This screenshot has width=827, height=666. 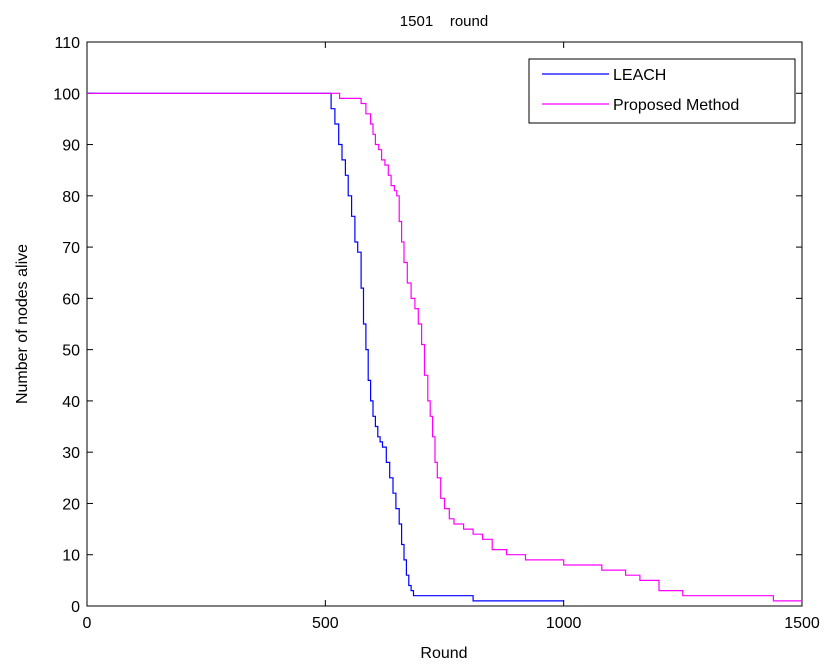 What do you see at coordinates (71, 556) in the screenshot?
I see `y-tick-label: 10` at bounding box center [71, 556].